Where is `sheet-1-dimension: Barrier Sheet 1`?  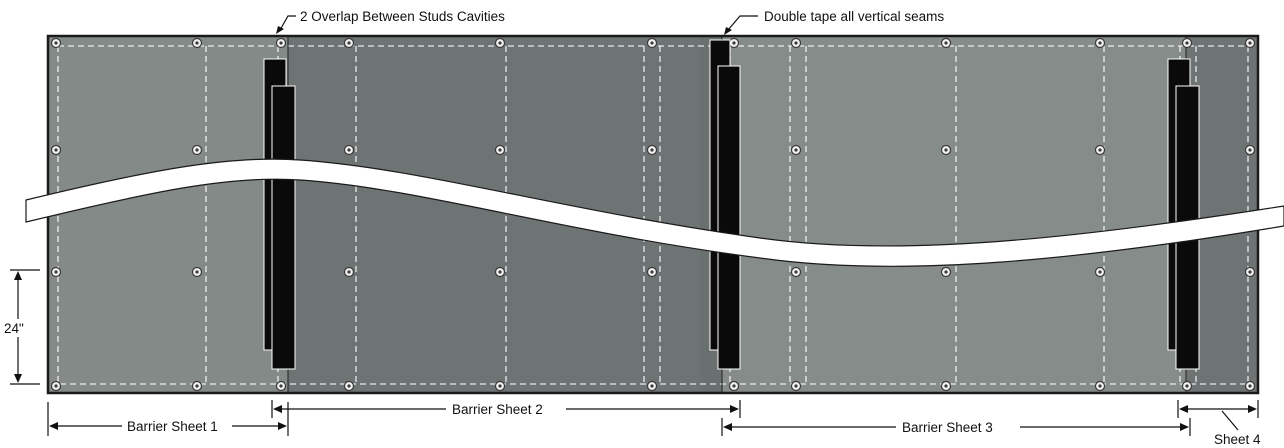
sheet-1-dimension: Barrier Sheet 1 is located at coordinates (168, 419).